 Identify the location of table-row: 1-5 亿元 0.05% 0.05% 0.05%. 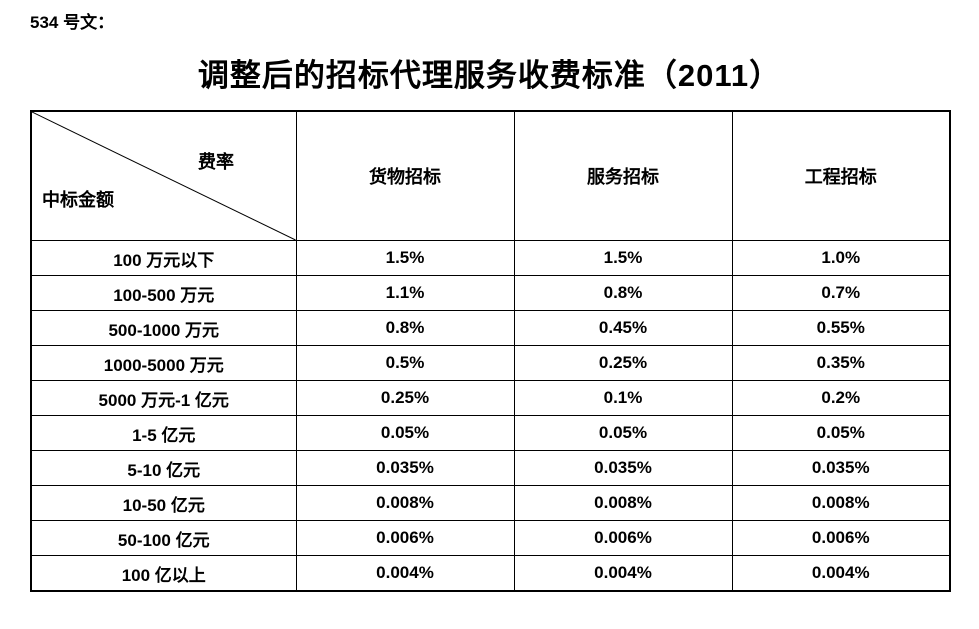
(490, 433).